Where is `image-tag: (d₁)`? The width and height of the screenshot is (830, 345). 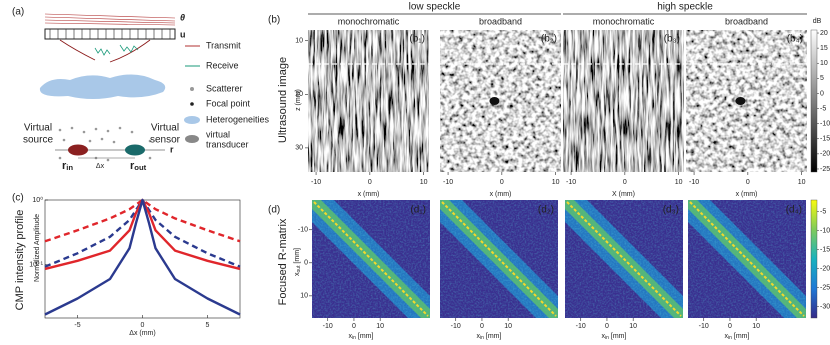 image-tag: (d₁) is located at coordinates (418, 210).